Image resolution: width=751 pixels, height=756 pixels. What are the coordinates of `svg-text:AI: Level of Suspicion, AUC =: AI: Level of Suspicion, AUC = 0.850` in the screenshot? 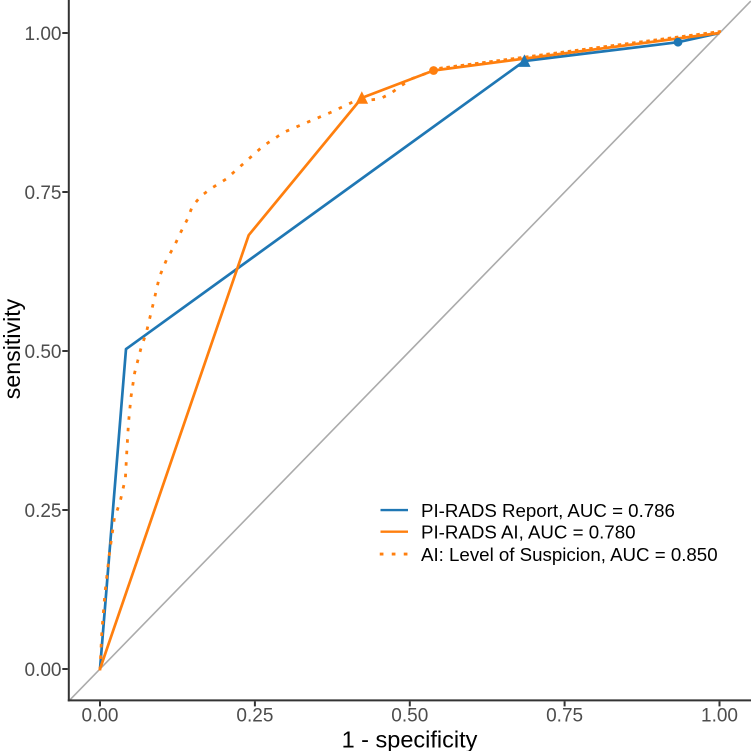 It's located at (569, 554).